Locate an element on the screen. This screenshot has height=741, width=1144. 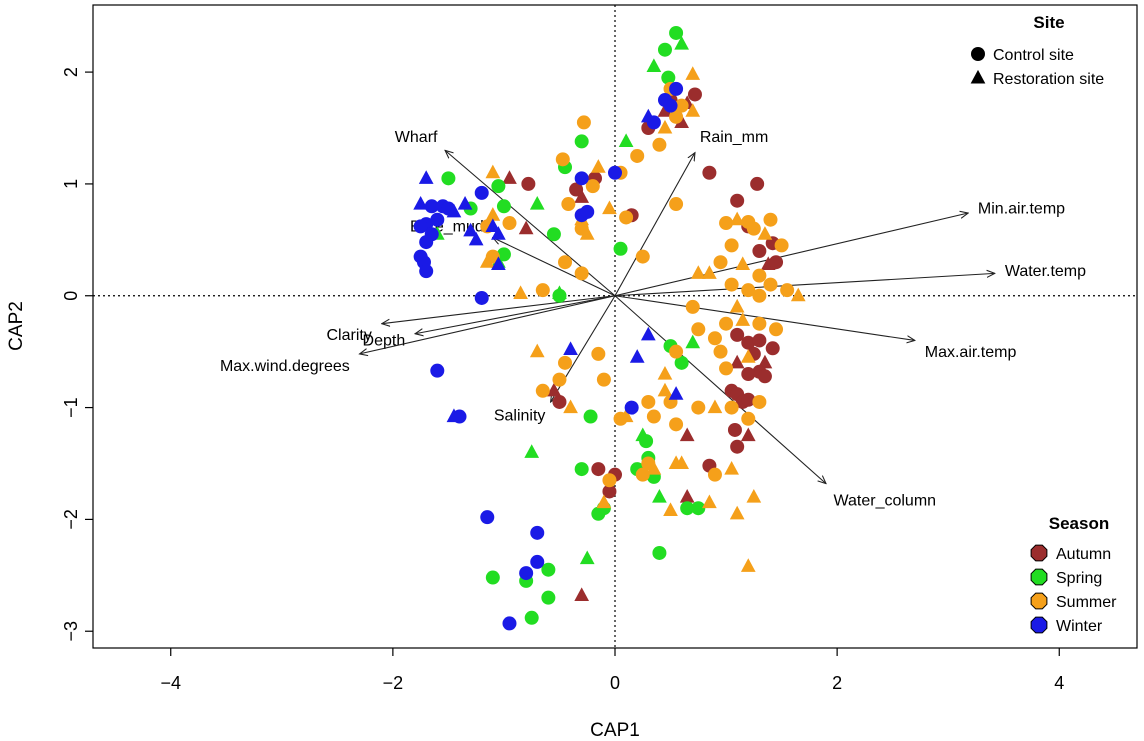
vector-label-salinity: Salinity is located at coordinates (520, 416).